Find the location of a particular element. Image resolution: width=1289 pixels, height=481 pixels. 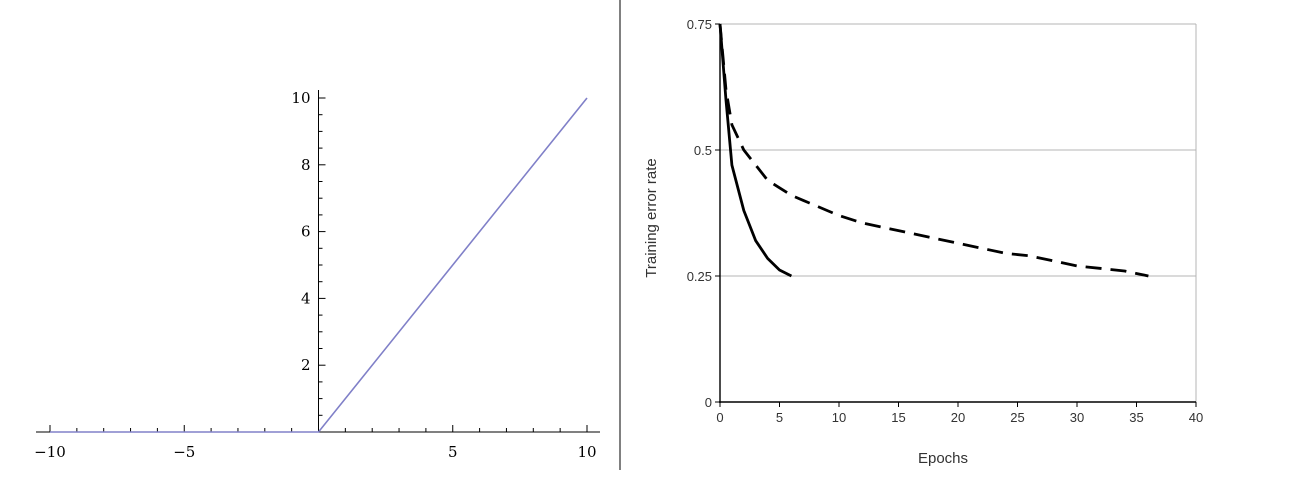

y-tick-label: 4 is located at coordinates (306, 298).